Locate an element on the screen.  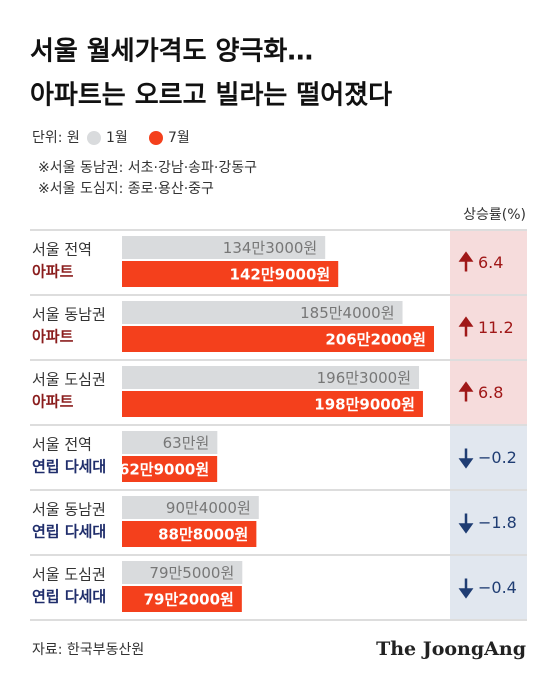
value-label: 185만4000원 is located at coordinates (347, 313).